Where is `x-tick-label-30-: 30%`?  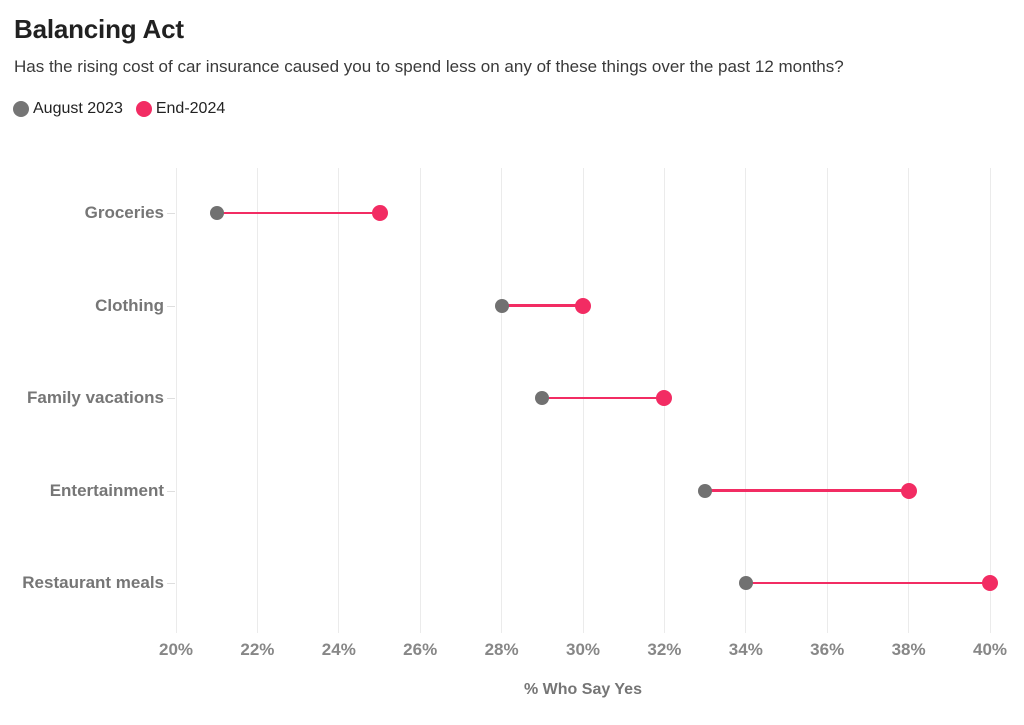
x-tick-label-30-: 30% is located at coordinates (583, 649).